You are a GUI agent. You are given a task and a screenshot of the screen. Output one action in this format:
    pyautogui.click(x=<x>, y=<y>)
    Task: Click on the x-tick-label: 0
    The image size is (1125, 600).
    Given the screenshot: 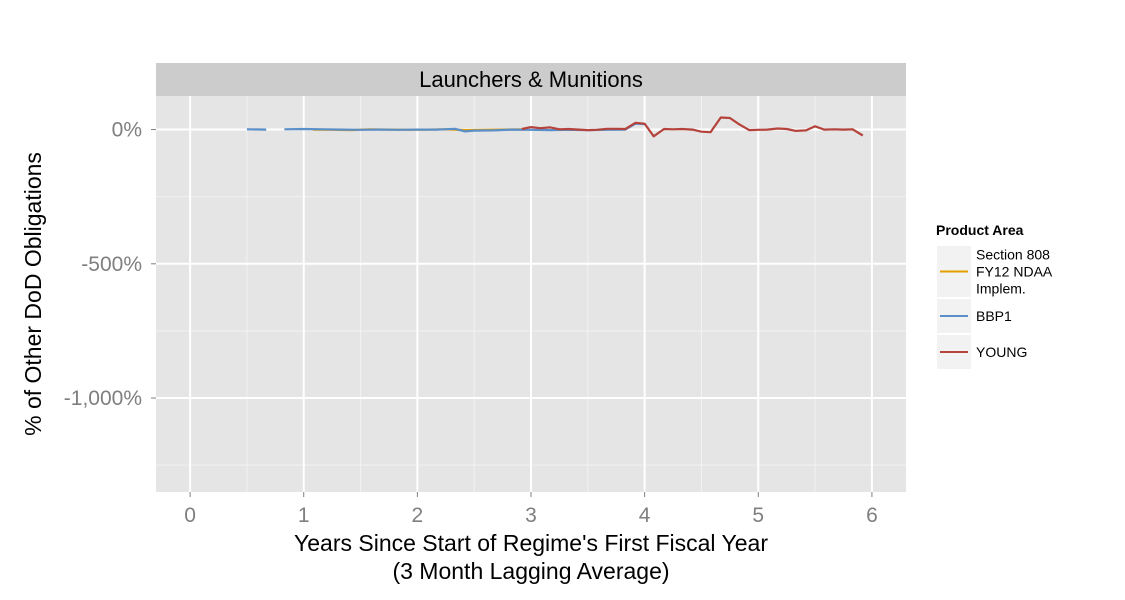 What is the action you would take?
    pyautogui.click(x=190, y=515)
    